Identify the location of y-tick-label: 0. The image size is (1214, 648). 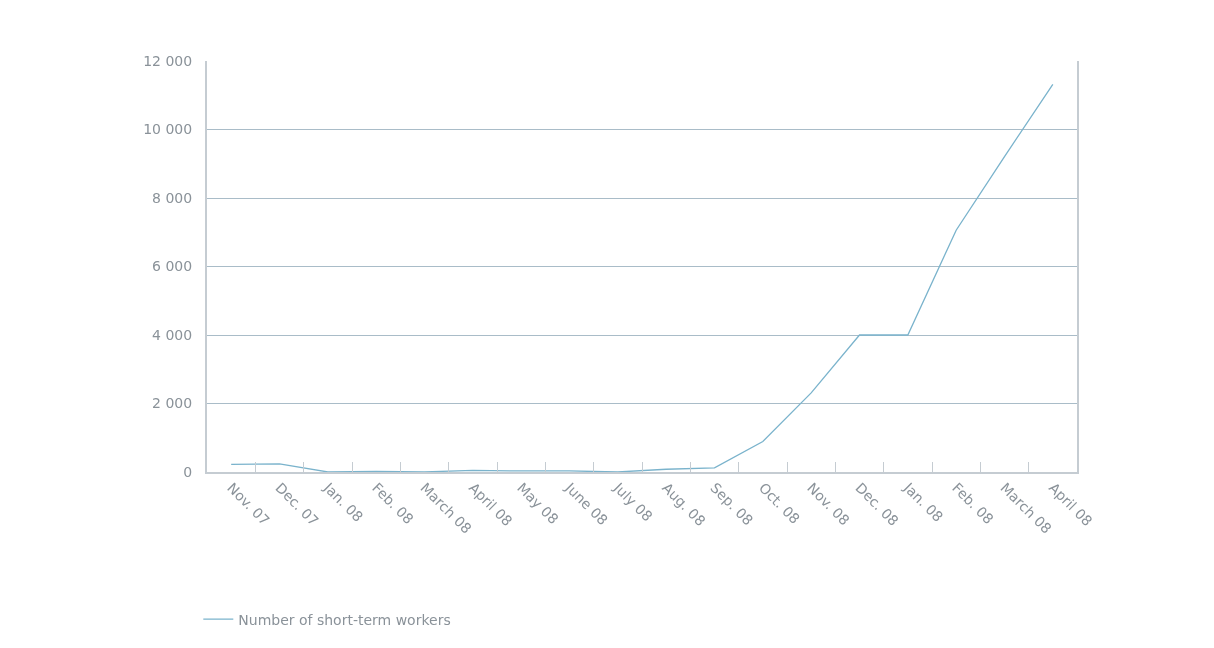
(188, 471).